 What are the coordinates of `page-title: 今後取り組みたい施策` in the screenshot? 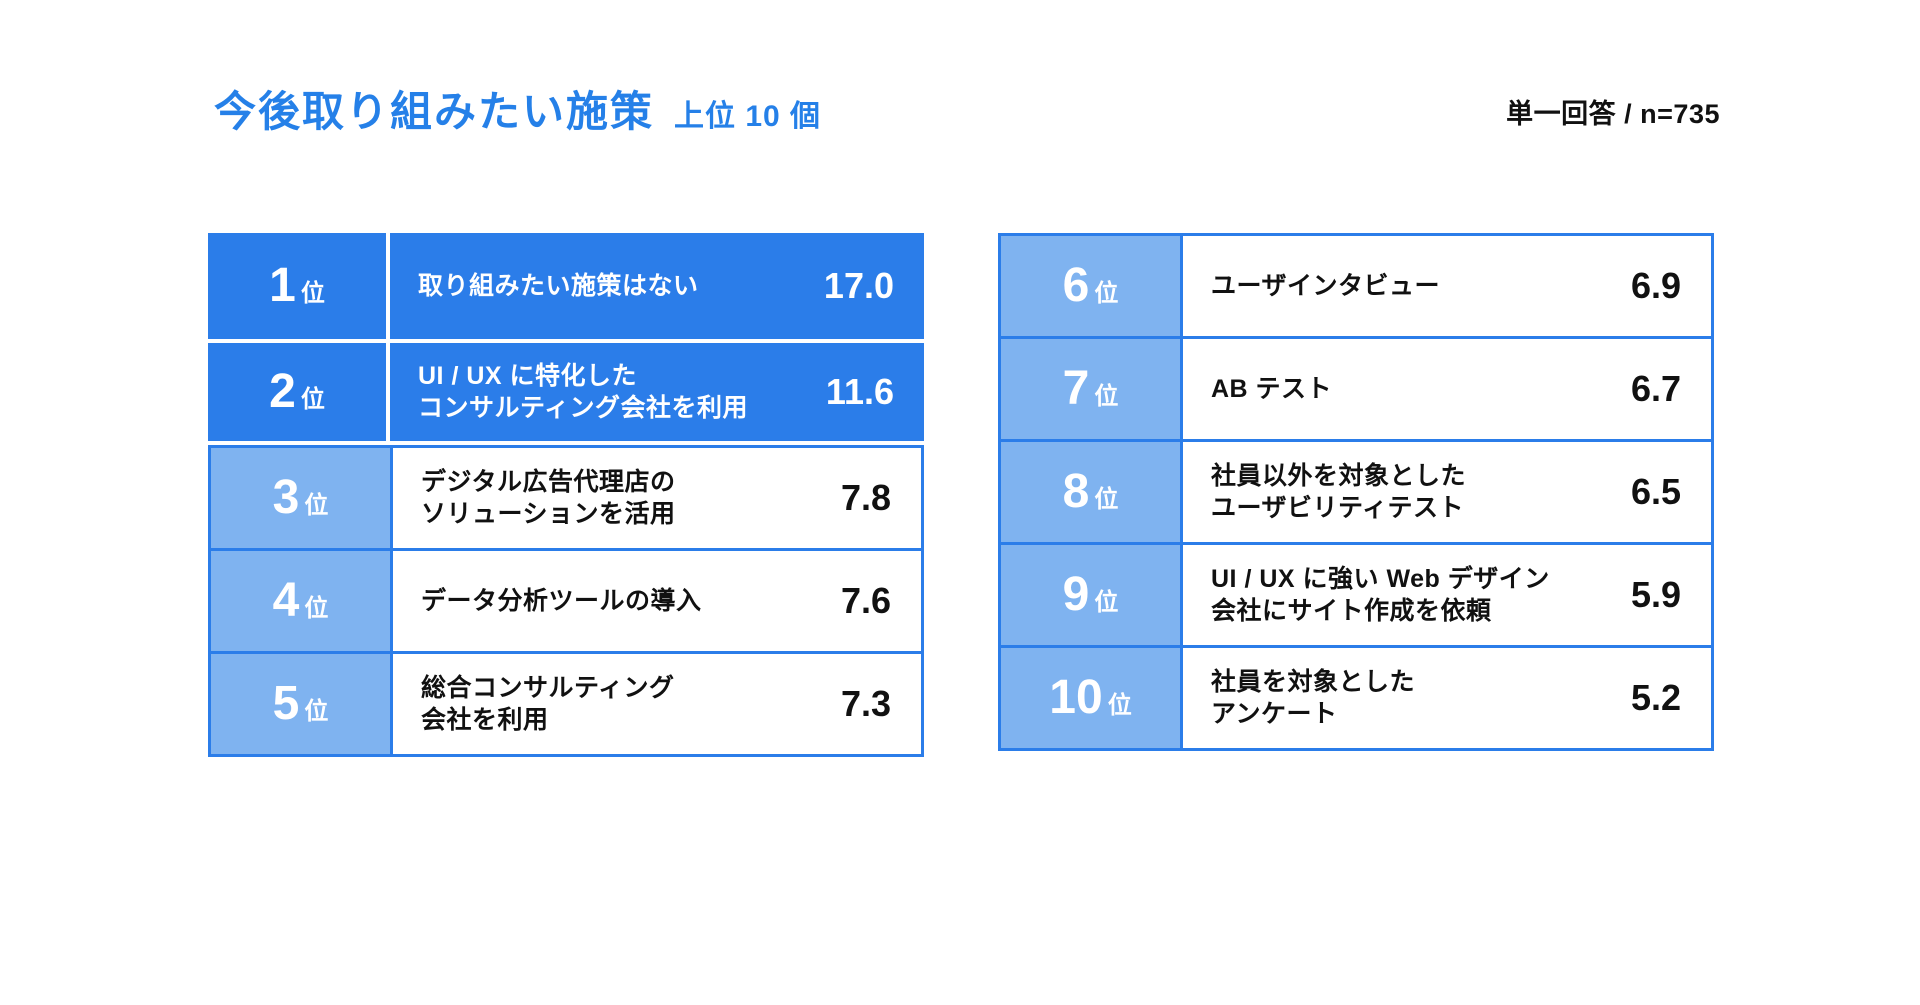 It's located at (434, 111).